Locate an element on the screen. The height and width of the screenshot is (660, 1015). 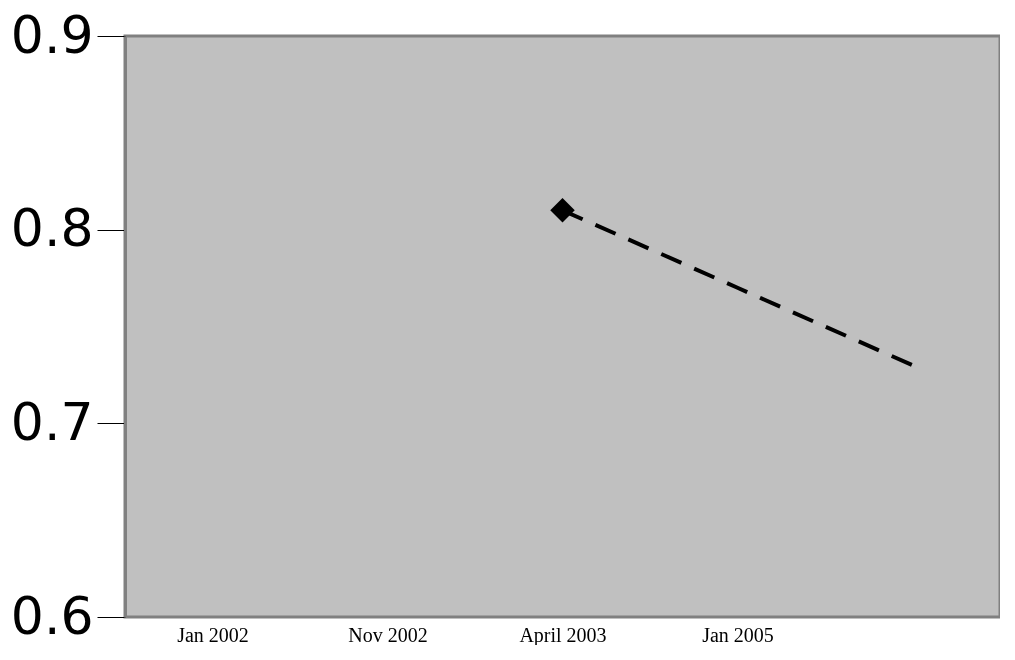
y-tick-label: 0.9 is located at coordinates (52, 34).